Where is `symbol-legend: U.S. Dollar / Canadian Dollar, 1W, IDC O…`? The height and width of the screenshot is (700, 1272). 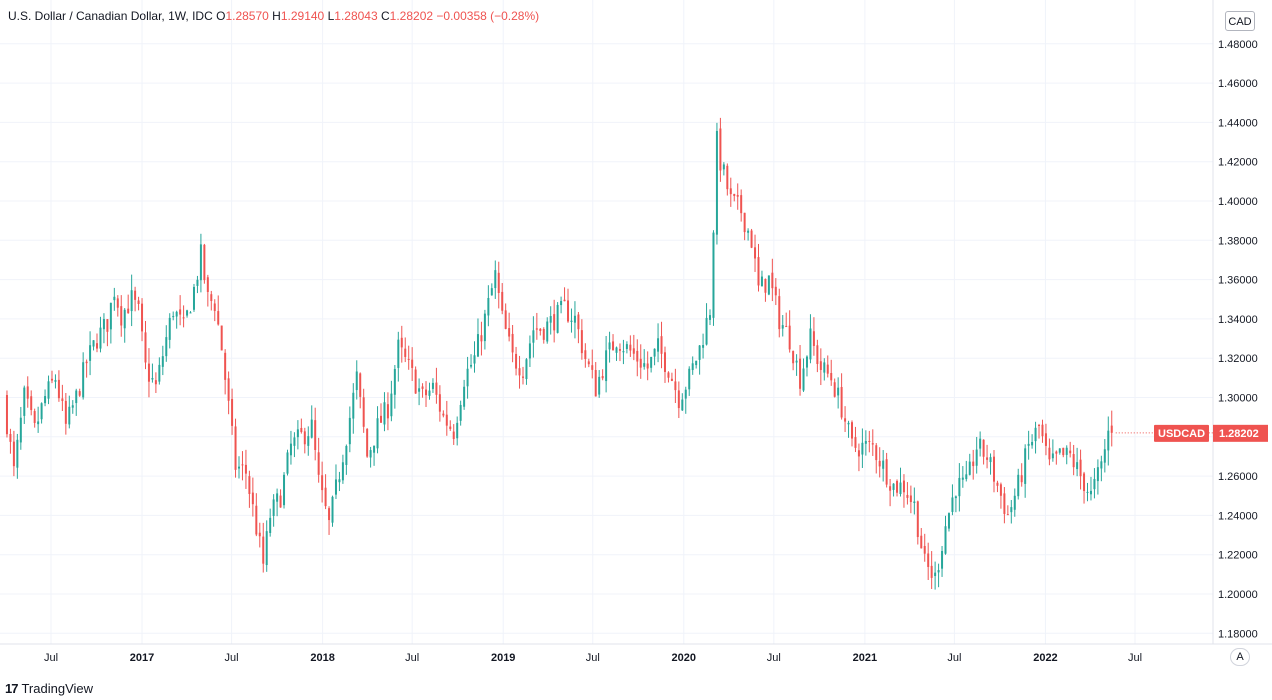 symbol-legend: U.S. Dollar / Canadian Dollar, 1W, IDC O… is located at coordinates (273, 16).